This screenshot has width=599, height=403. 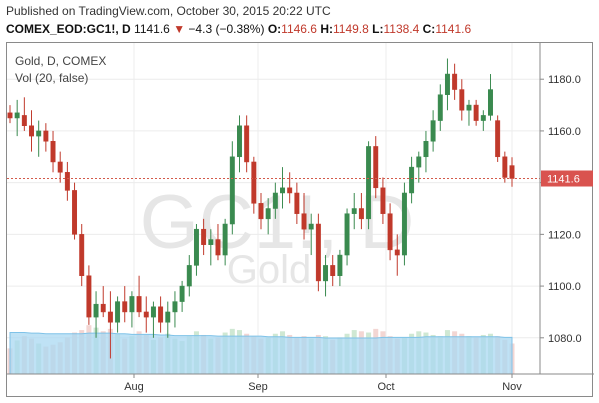 What do you see at coordinates (226, 29) in the screenshot?
I see `change-value: −4.3 (−0.38%)` at bounding box center [226, 29].